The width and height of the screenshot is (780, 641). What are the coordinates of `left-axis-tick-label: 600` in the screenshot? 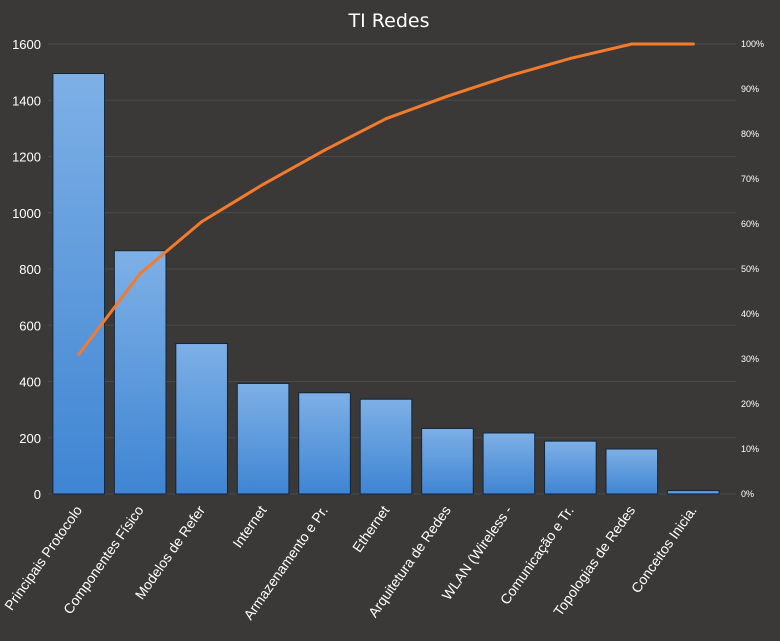 It's located at (30, 325).